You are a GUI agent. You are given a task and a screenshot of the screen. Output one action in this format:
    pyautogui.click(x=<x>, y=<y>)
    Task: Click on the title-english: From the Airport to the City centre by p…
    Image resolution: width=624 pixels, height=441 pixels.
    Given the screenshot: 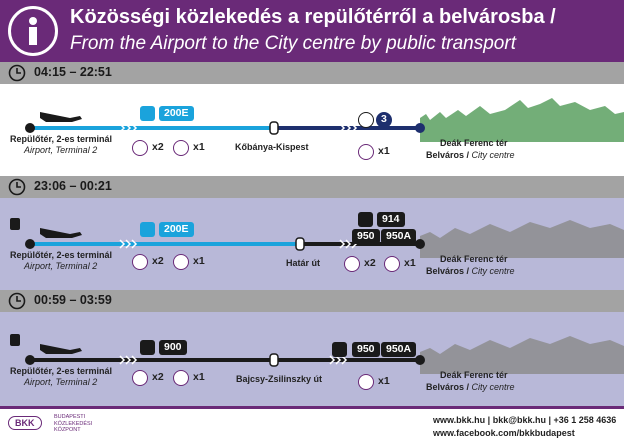 What is the action you would take?
    pyautogui.click(x=293, y=43)
    